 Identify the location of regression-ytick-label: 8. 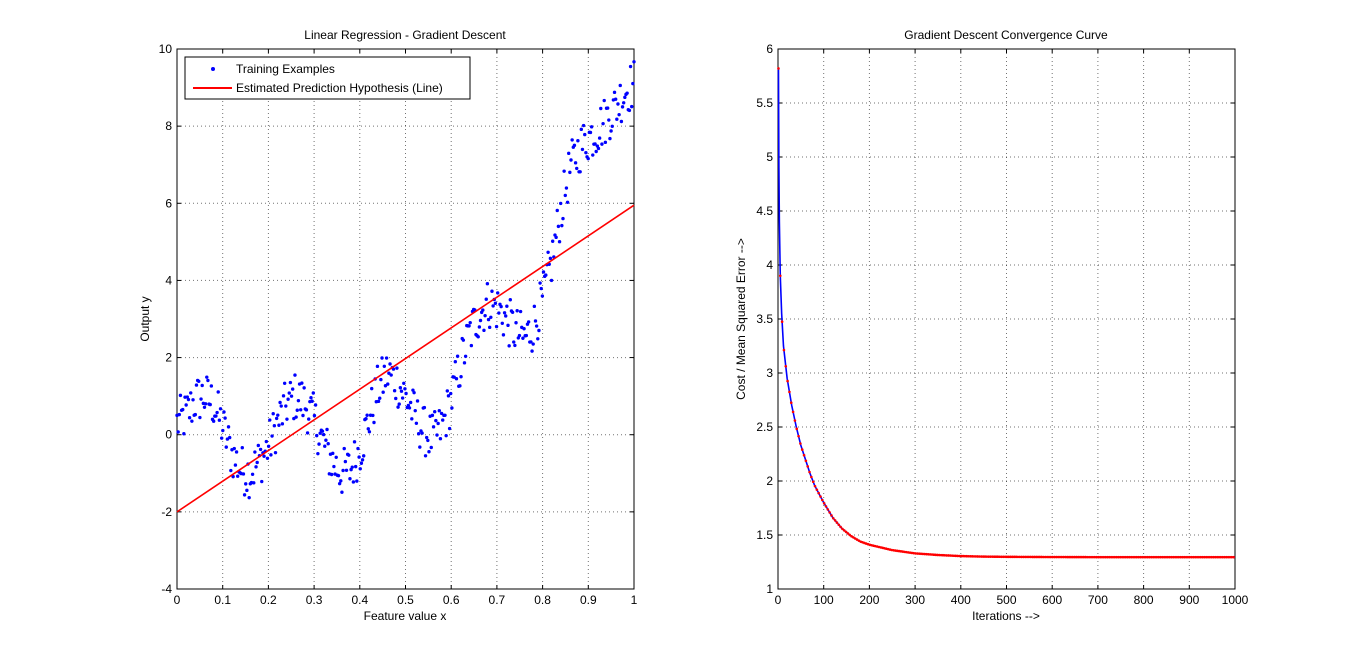
(168, 126).